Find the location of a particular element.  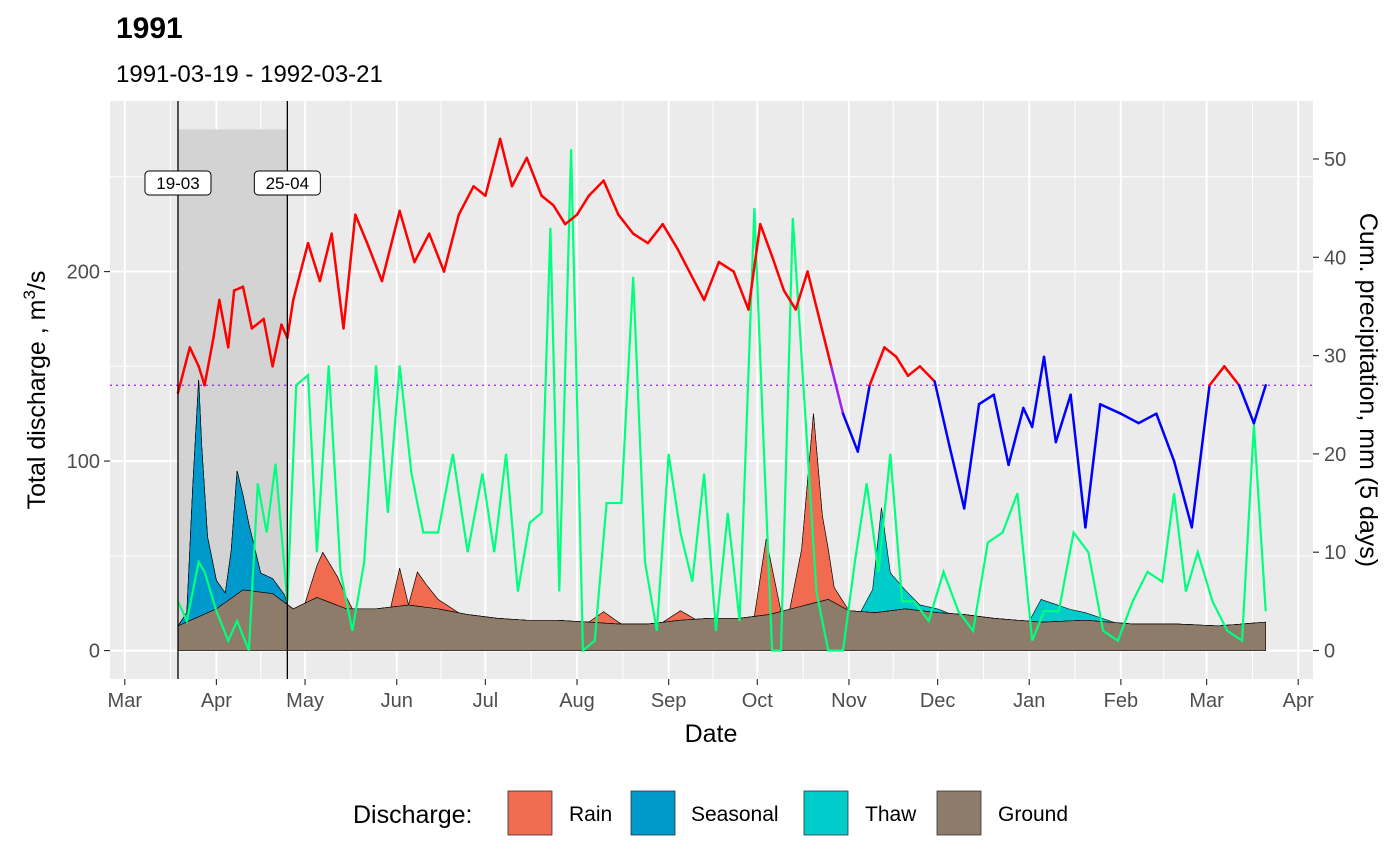

y2-tick-label: 30 is located at coordinates (1335, 357).